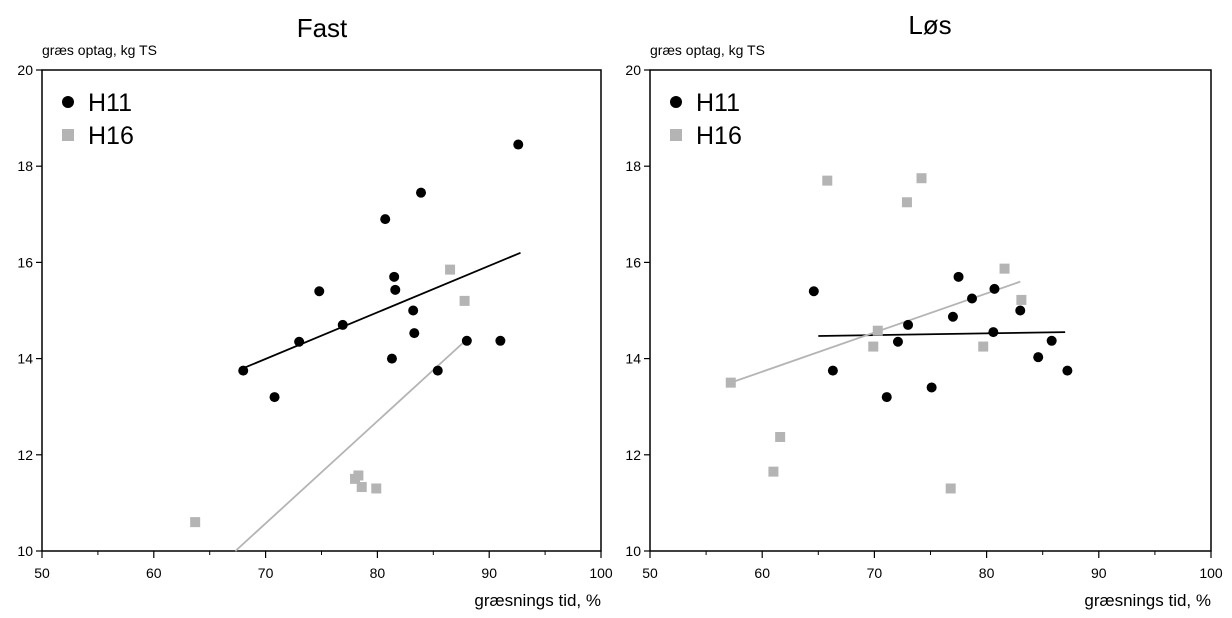  I want to click on chart-title: Løs, so click(929, 25).